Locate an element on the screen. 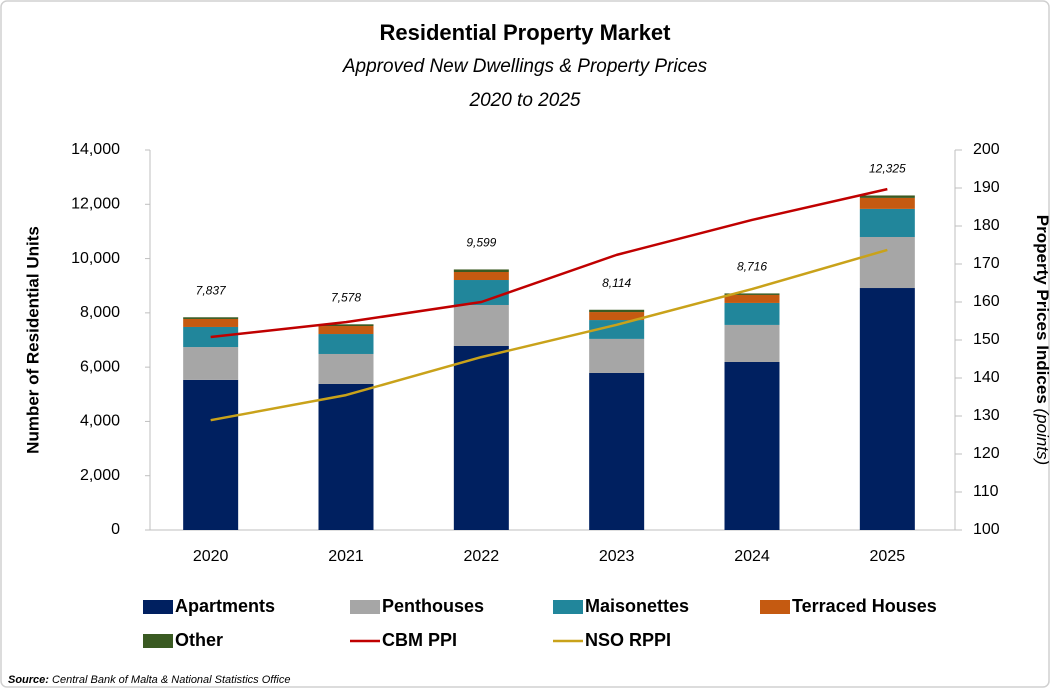  y2-tick-label: 170 is located at coordinates (986, 263).